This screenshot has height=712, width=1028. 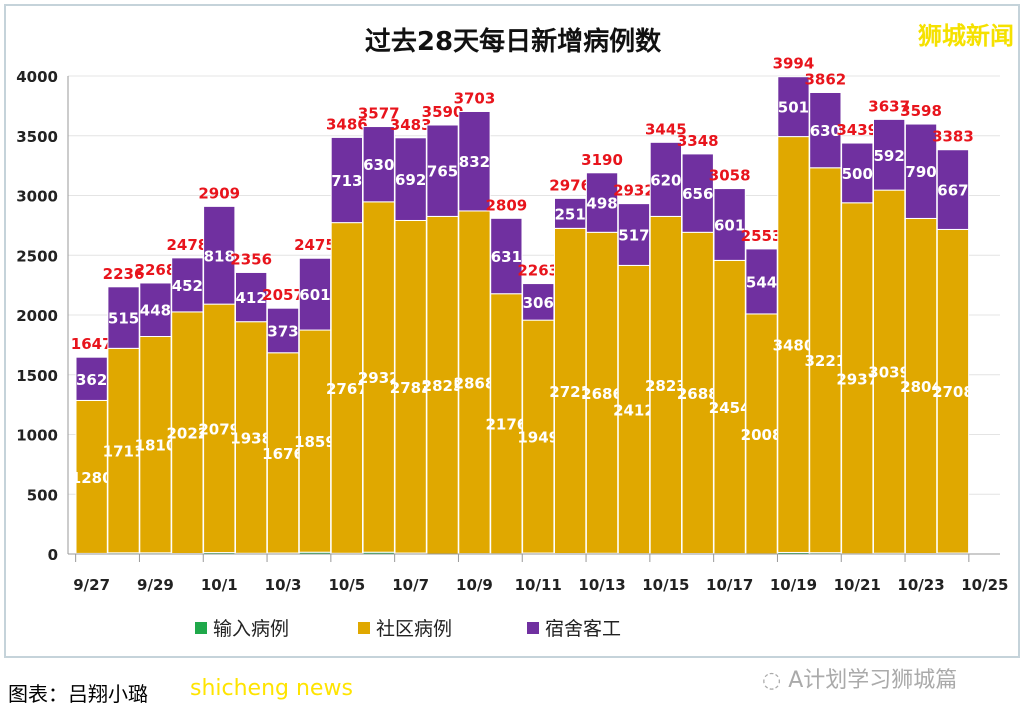 What do you see at coordinates (762, 435) in the screenshot?
I see `data-label: 2008` at bounding box center [762, 435].